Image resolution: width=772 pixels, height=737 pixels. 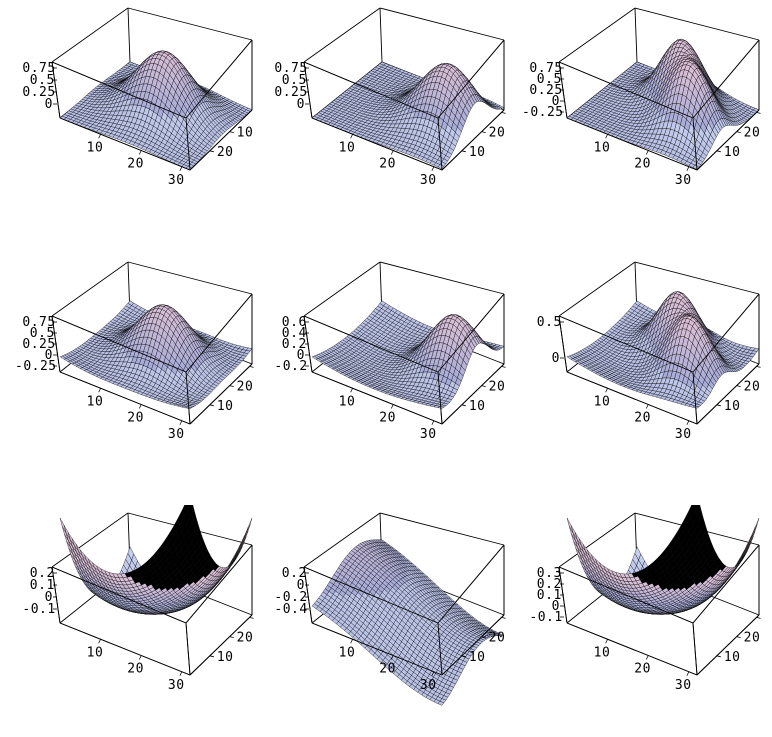 I want to click on surface-plot-svg: 1020303020100.750.50.250, so click(x=380, y=116).